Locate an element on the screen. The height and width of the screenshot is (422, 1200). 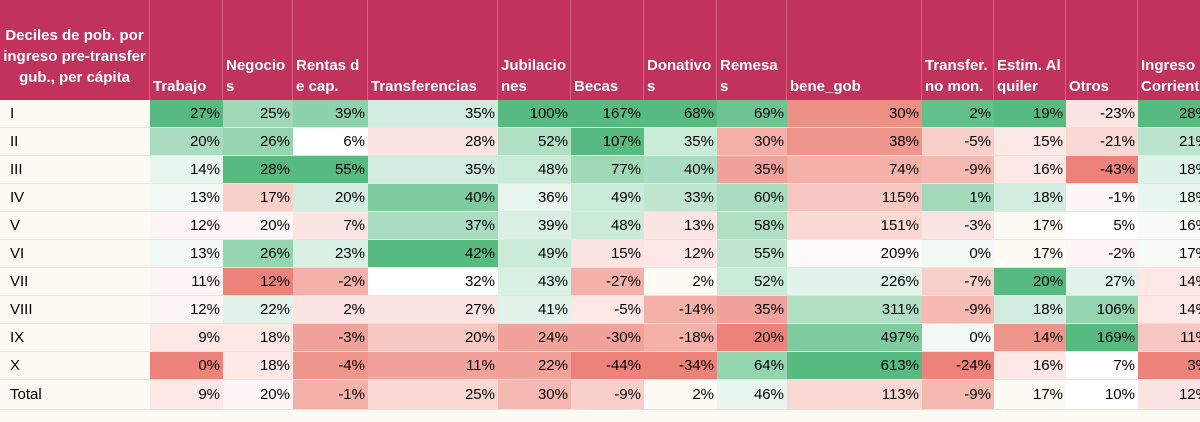
table-cell: -4% is located at coordinates (330, 366).